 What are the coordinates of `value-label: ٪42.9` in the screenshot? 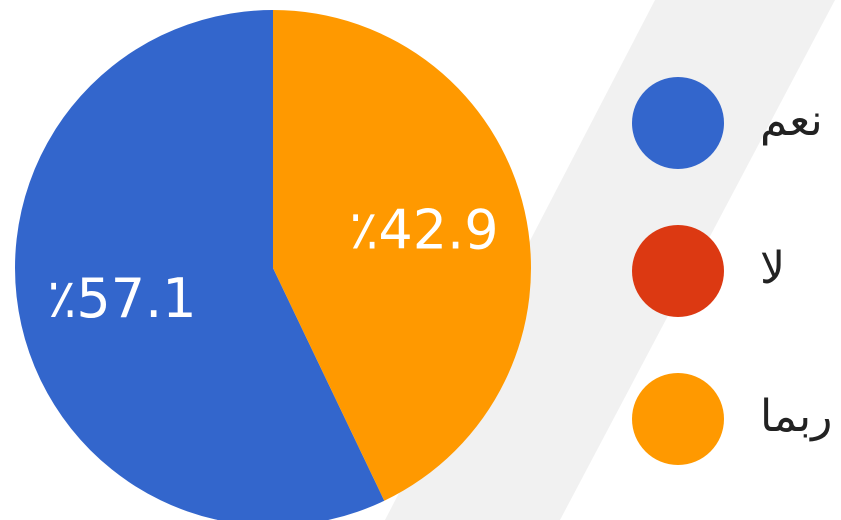 It's located at (423, 229).